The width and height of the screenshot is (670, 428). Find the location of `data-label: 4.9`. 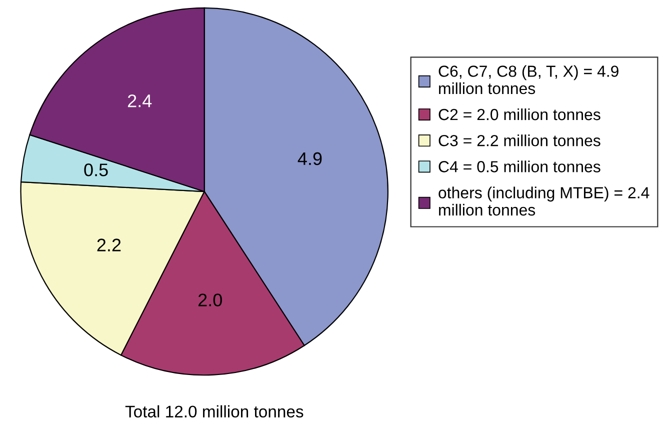

data-label: 4.9 is located at coordinates (310, 159).